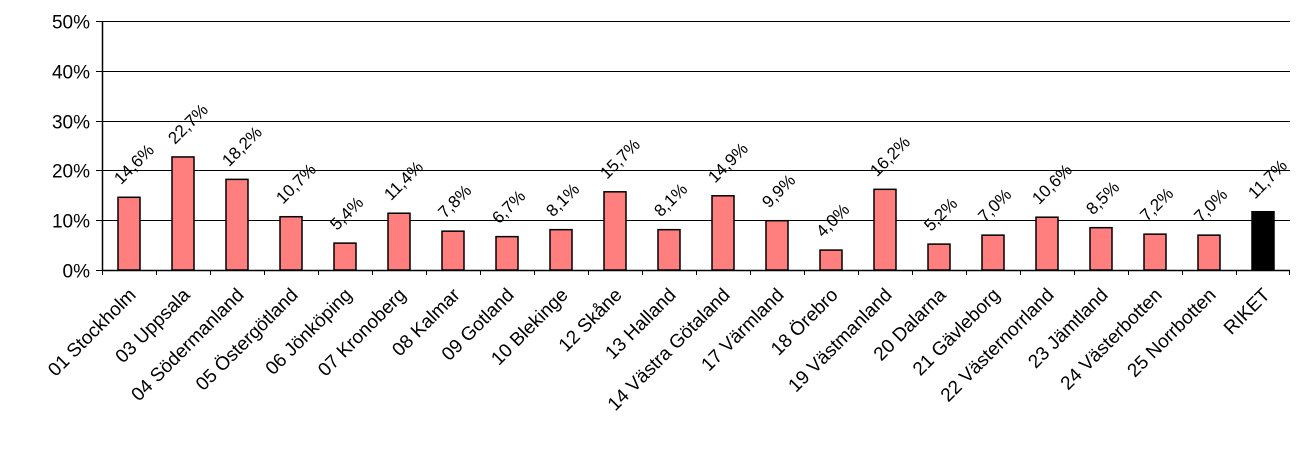  I want to click on y-tick-label: 30%, so click(71, 123).